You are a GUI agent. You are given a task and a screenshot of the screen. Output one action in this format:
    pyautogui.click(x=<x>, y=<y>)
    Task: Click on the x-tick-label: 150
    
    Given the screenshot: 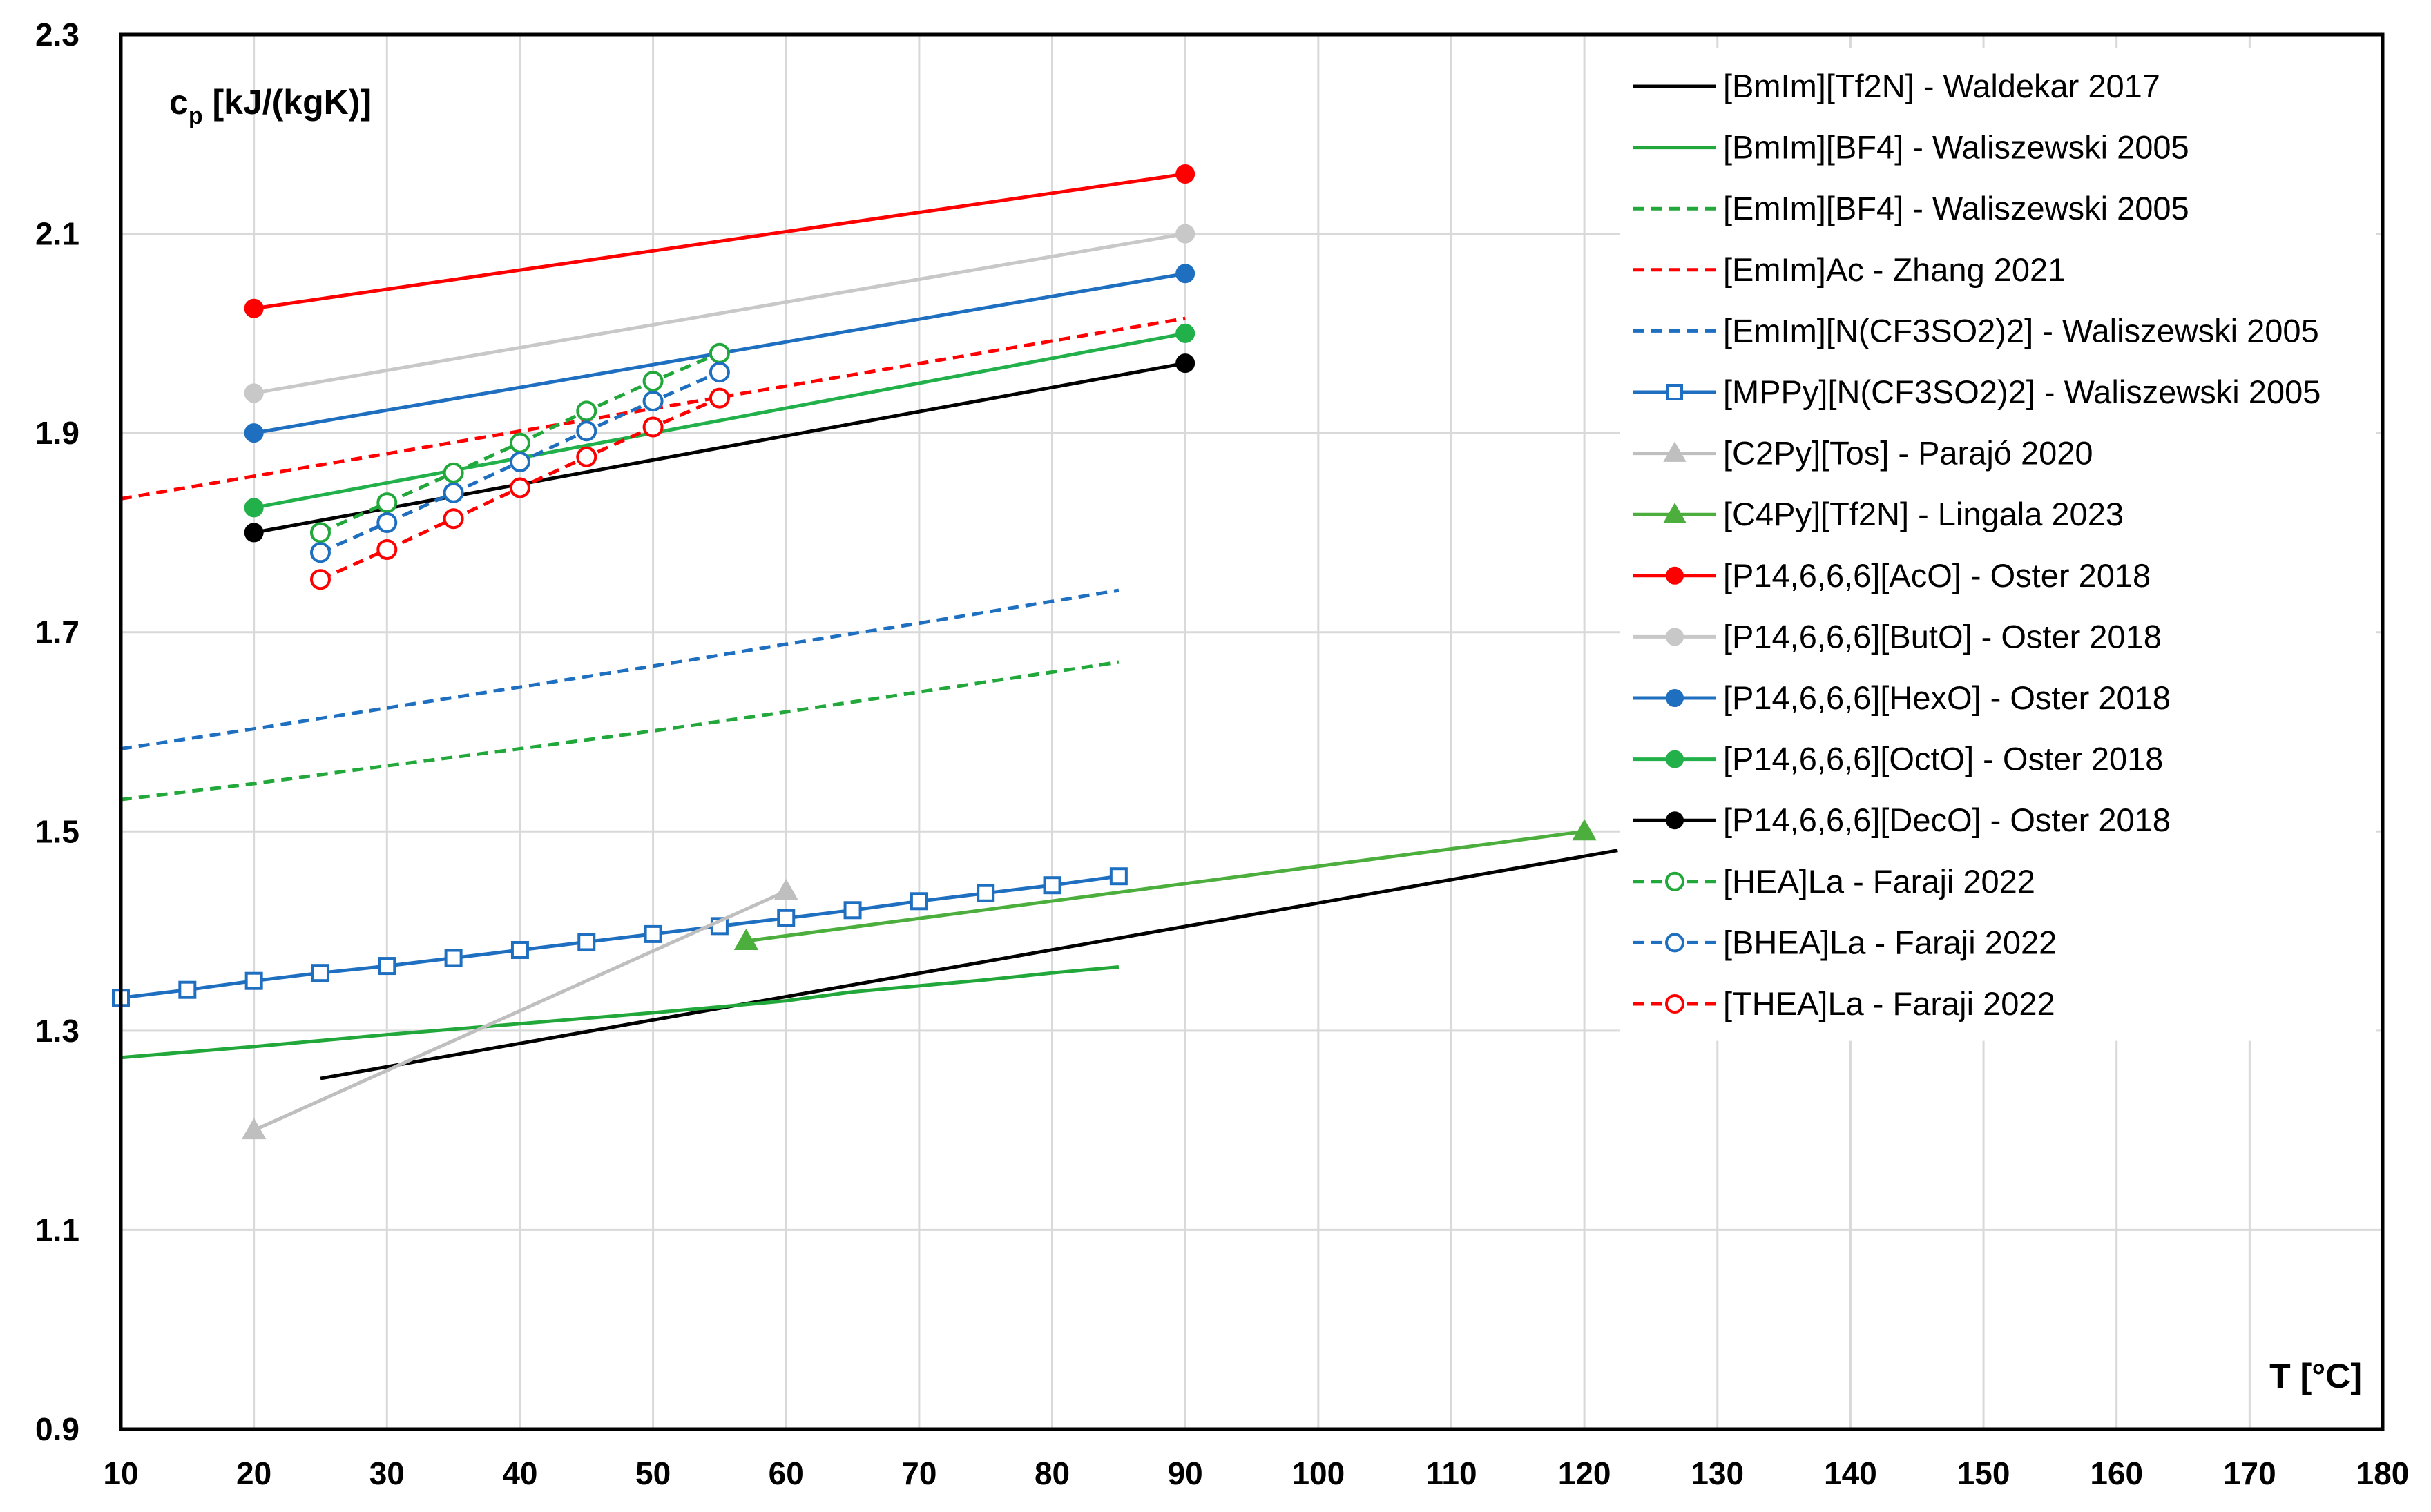 What is the action you would take?
    pyautogui.click(x=1984, y=1473)
    